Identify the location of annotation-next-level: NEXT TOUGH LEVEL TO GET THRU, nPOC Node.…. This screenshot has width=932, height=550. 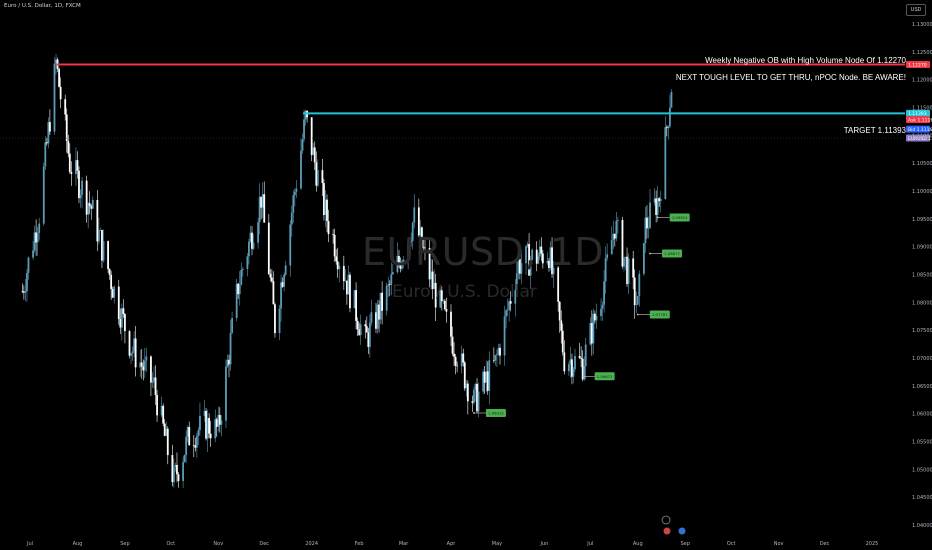
(790, 77).